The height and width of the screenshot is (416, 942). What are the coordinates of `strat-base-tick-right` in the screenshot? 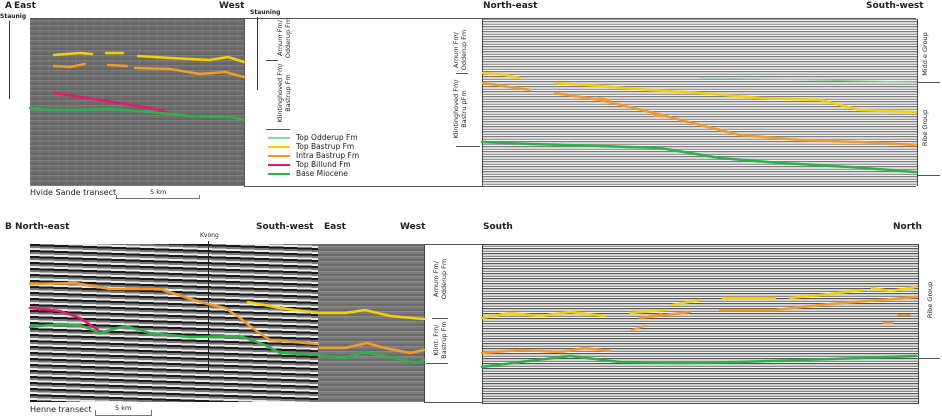 It's located at (468, 146).